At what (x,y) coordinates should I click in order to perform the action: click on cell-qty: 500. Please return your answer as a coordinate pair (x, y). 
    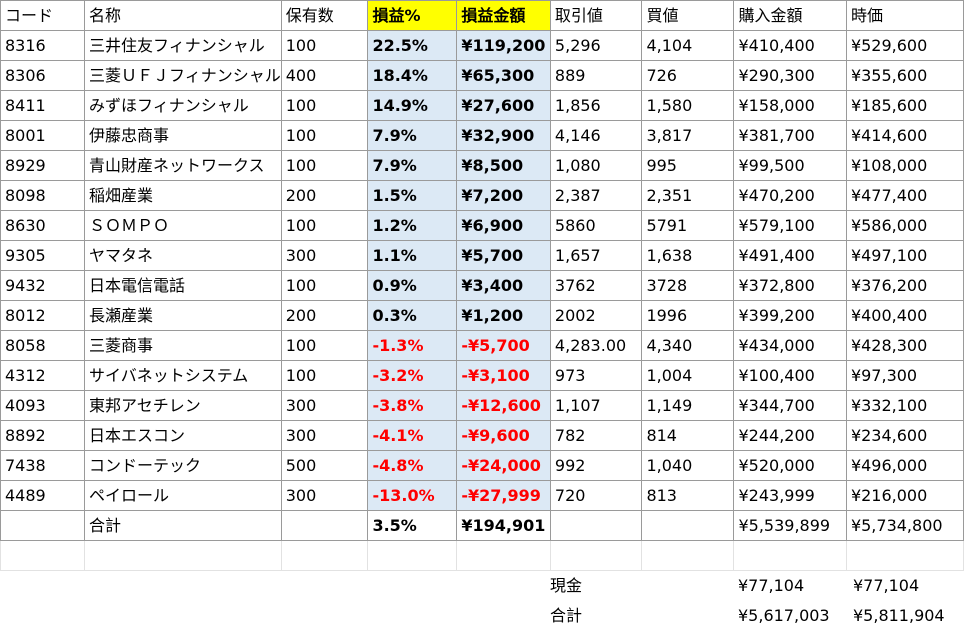
    Looking at the image, I should click on (324, 465).